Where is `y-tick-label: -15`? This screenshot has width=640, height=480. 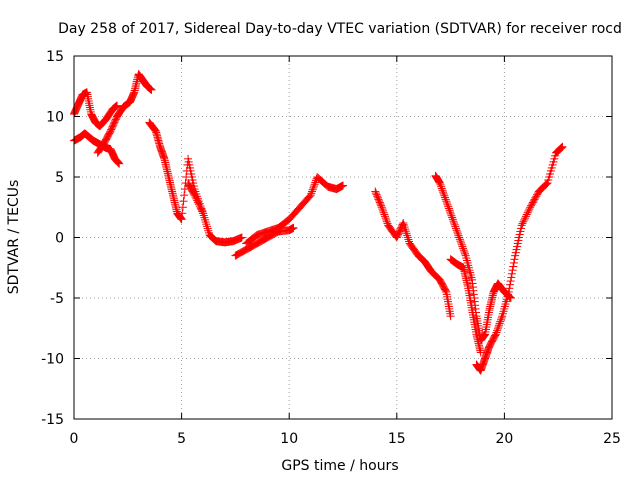
y-tick-label: -15 is located at coordinates (52, 420).